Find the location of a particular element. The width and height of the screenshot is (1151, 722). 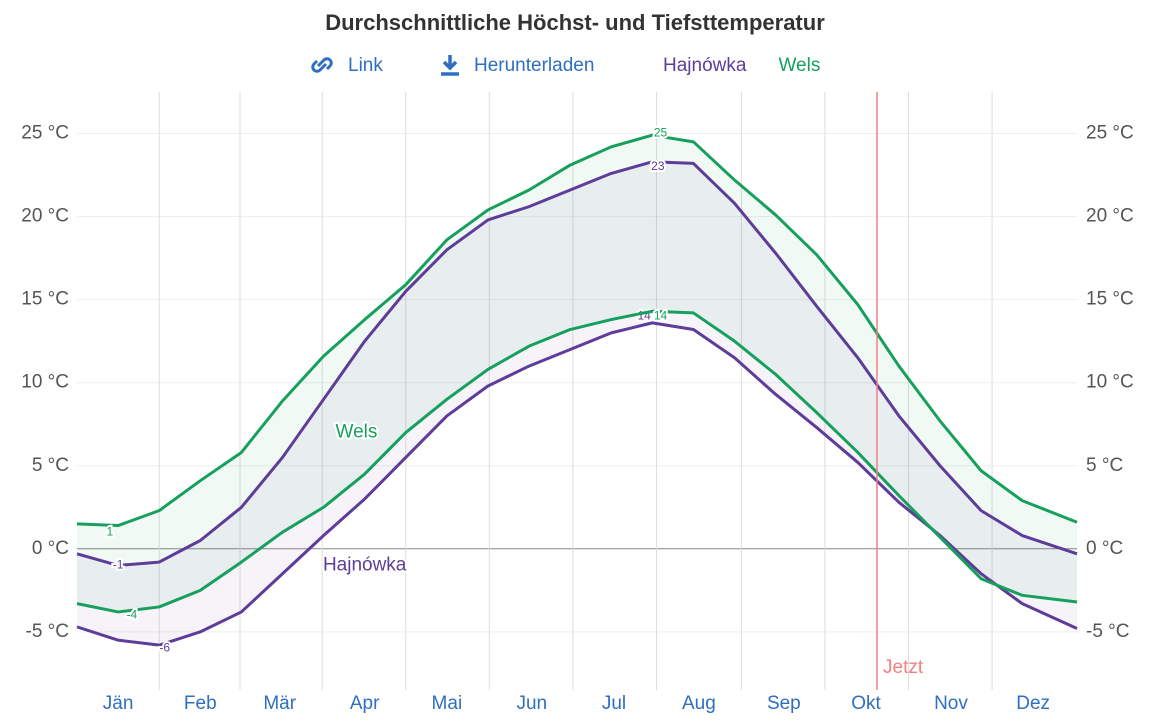

now-label: Jetzt is located at coordinates (903, 667).